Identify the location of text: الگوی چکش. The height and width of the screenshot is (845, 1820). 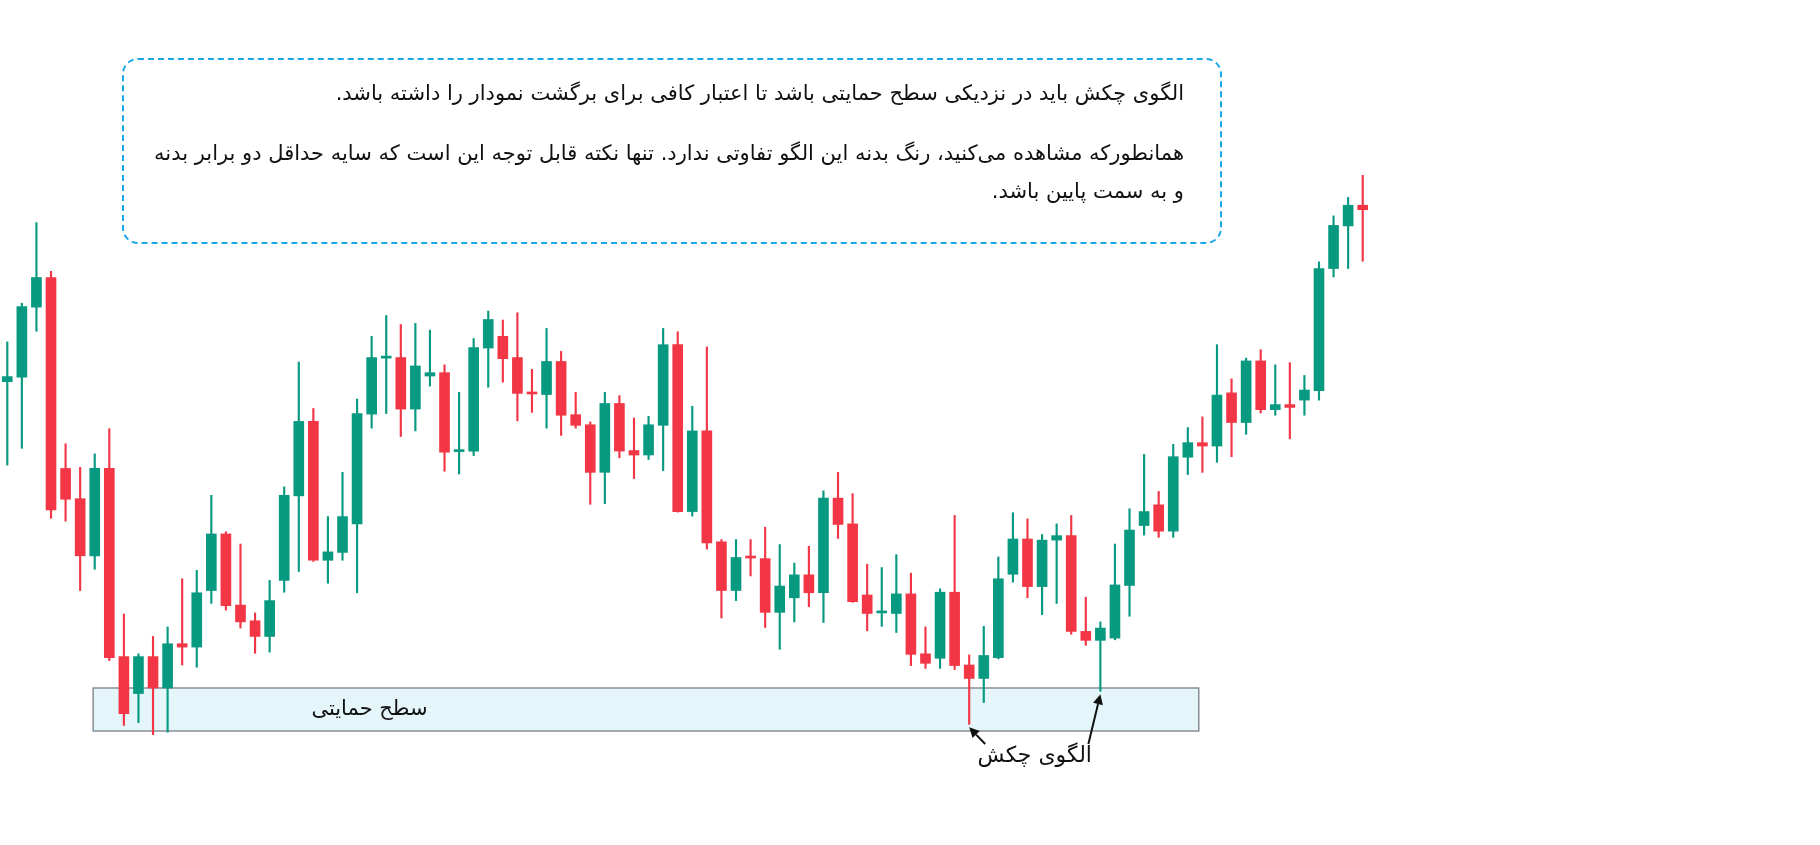
(1034, 754).